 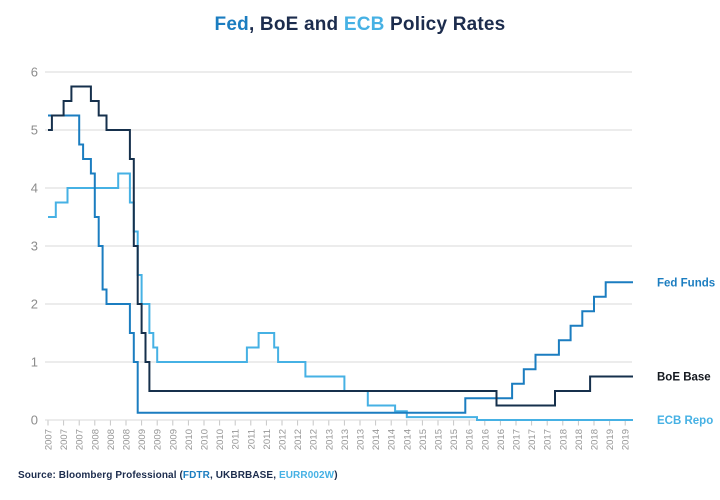 I want to click on y-tick-label-3: 3, so click(x=34, y=246).